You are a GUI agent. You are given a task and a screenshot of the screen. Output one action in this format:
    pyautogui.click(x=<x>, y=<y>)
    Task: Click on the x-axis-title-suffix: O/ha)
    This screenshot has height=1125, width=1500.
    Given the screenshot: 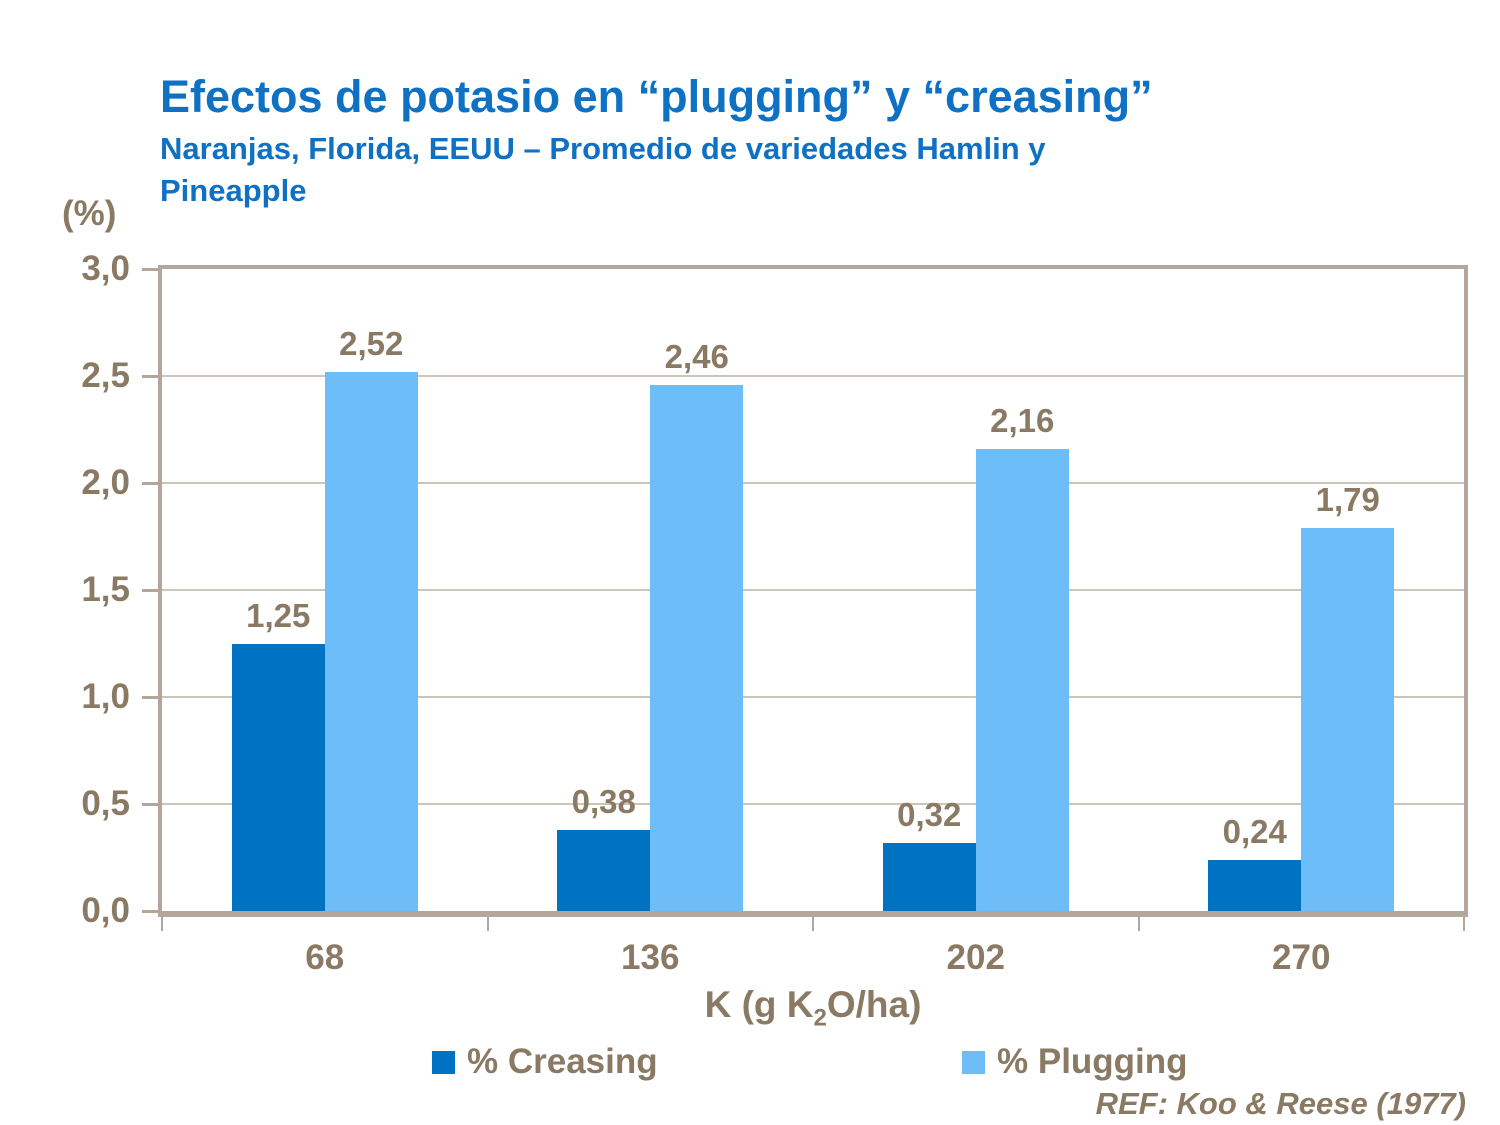 What is the action you would take?
    pyautogui.click(x=874, y=1004)
    